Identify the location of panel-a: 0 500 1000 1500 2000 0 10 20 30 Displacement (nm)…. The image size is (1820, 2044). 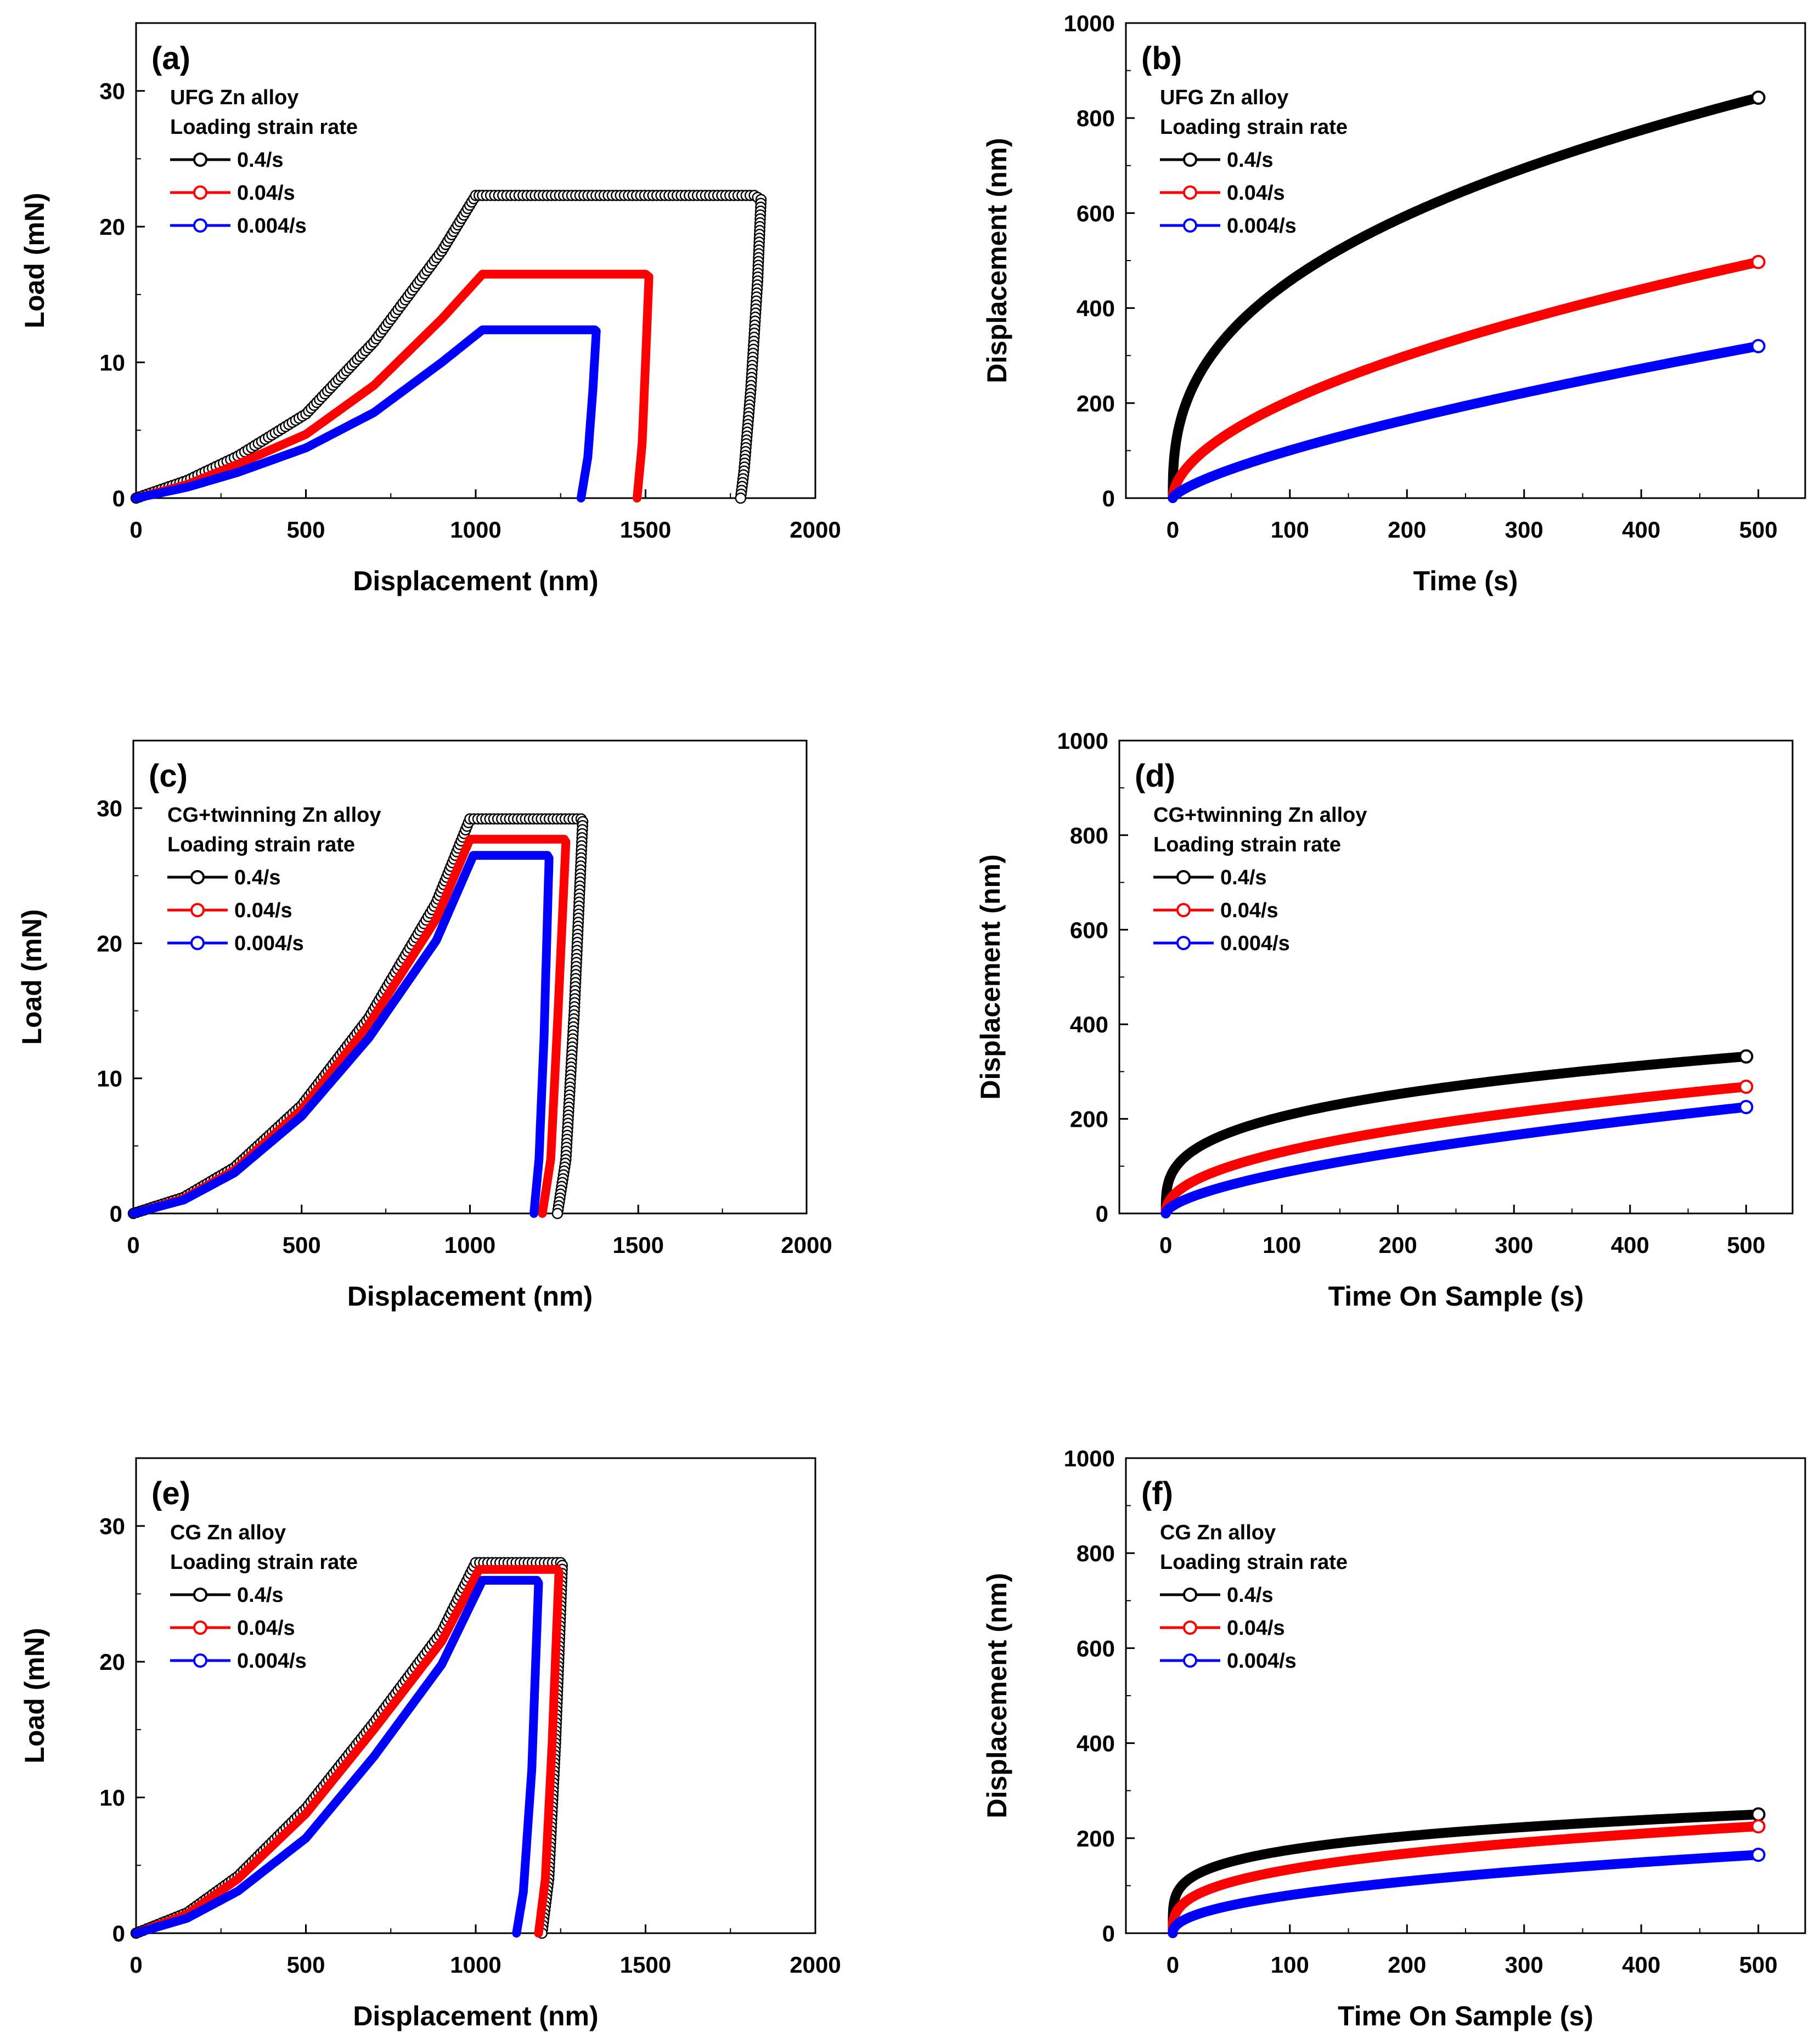
(430, 309).